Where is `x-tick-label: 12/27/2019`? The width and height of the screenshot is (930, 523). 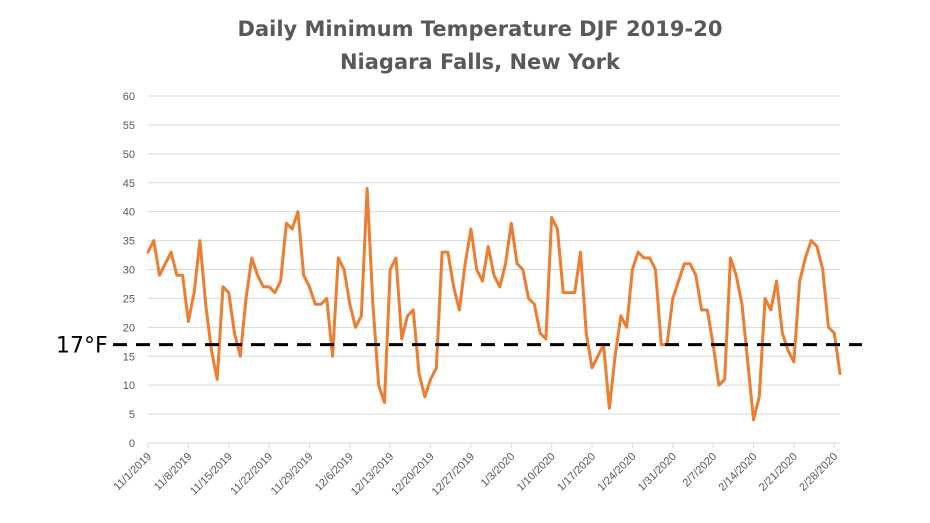
x-tick-label: 12/27/2019 is located at coordinates (453, 474).